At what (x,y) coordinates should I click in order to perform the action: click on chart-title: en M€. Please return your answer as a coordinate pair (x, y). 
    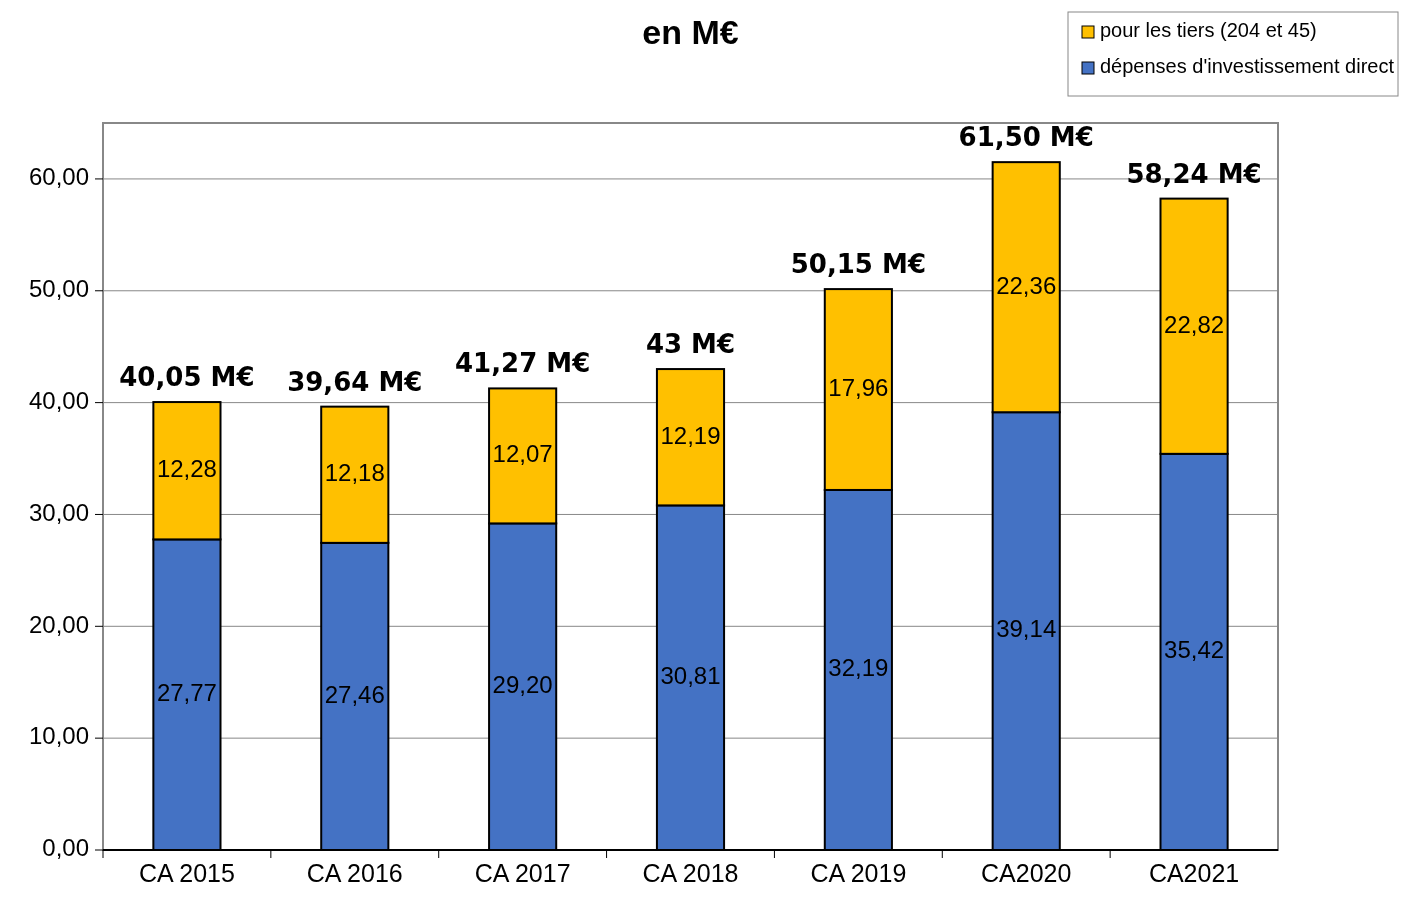
    Looking at the image, I should click on (690, 32).